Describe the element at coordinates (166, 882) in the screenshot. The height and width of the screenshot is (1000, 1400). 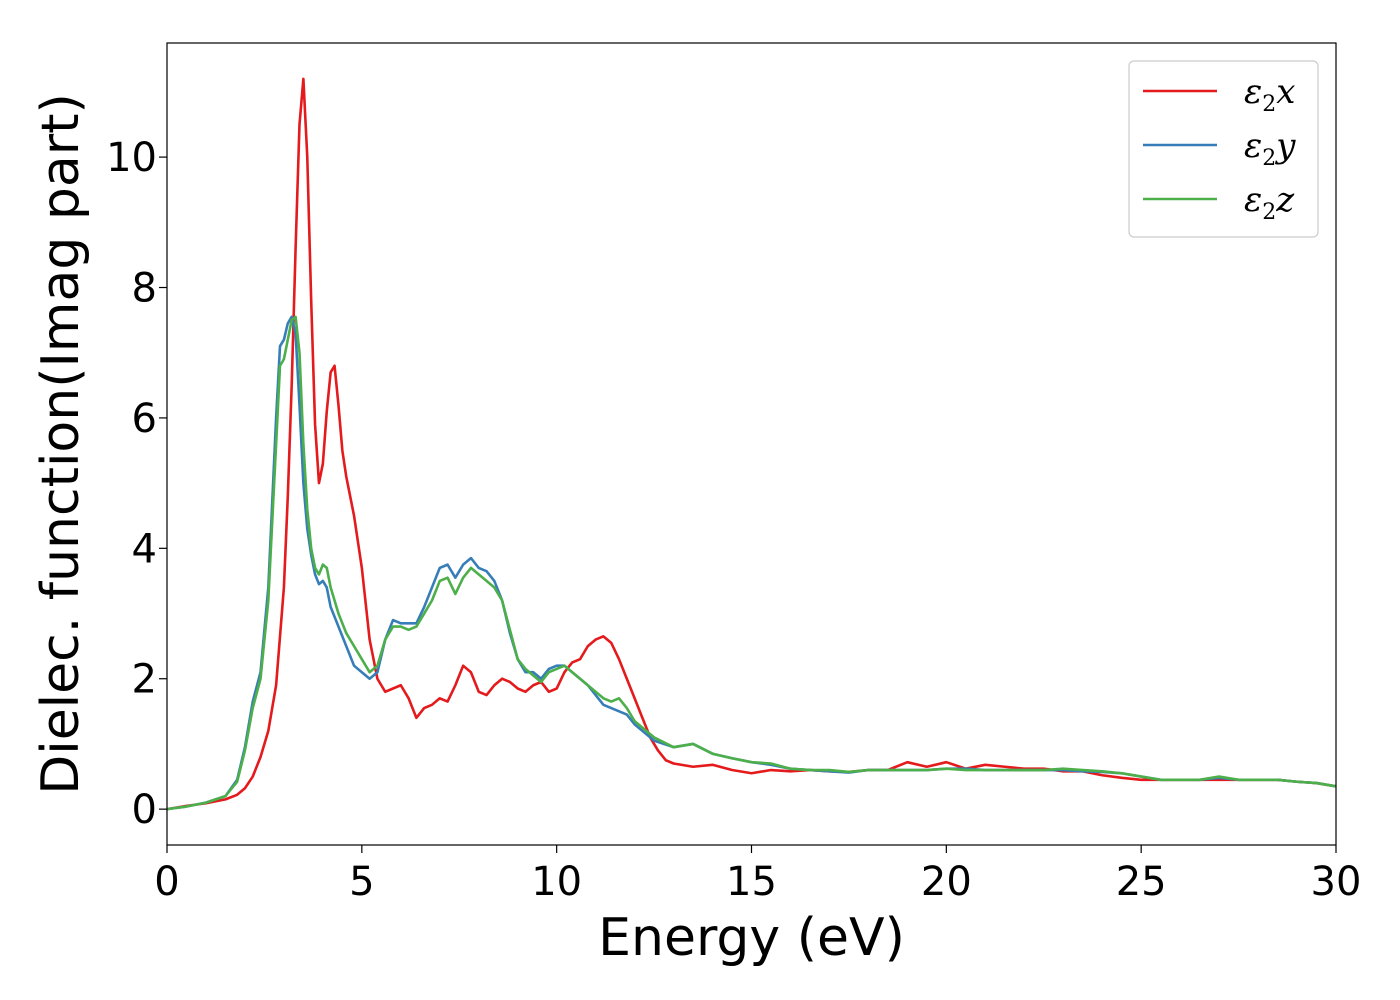
I see `x-tick-label: 0` at that location.